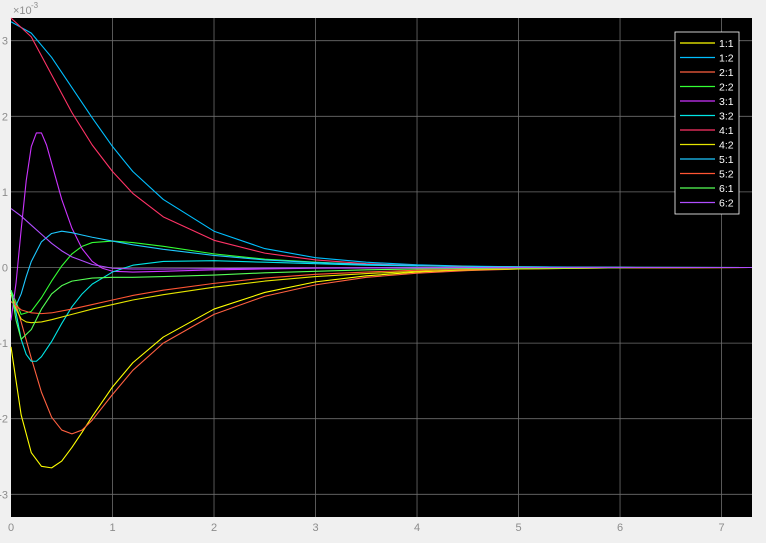 This screenshot has height=543, width=766. Describe the element at coordinates (726, 204) in the screenshot. I see `legend-label: 6:2` at that location.